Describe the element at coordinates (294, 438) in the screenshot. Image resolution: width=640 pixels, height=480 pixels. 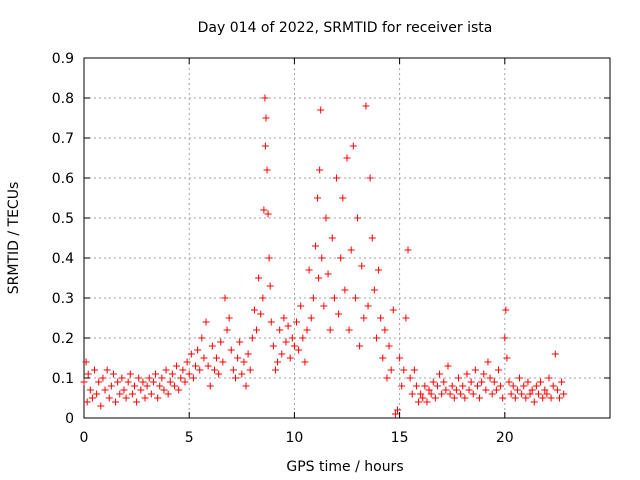
I see `x-tick-label: 10` at that location.